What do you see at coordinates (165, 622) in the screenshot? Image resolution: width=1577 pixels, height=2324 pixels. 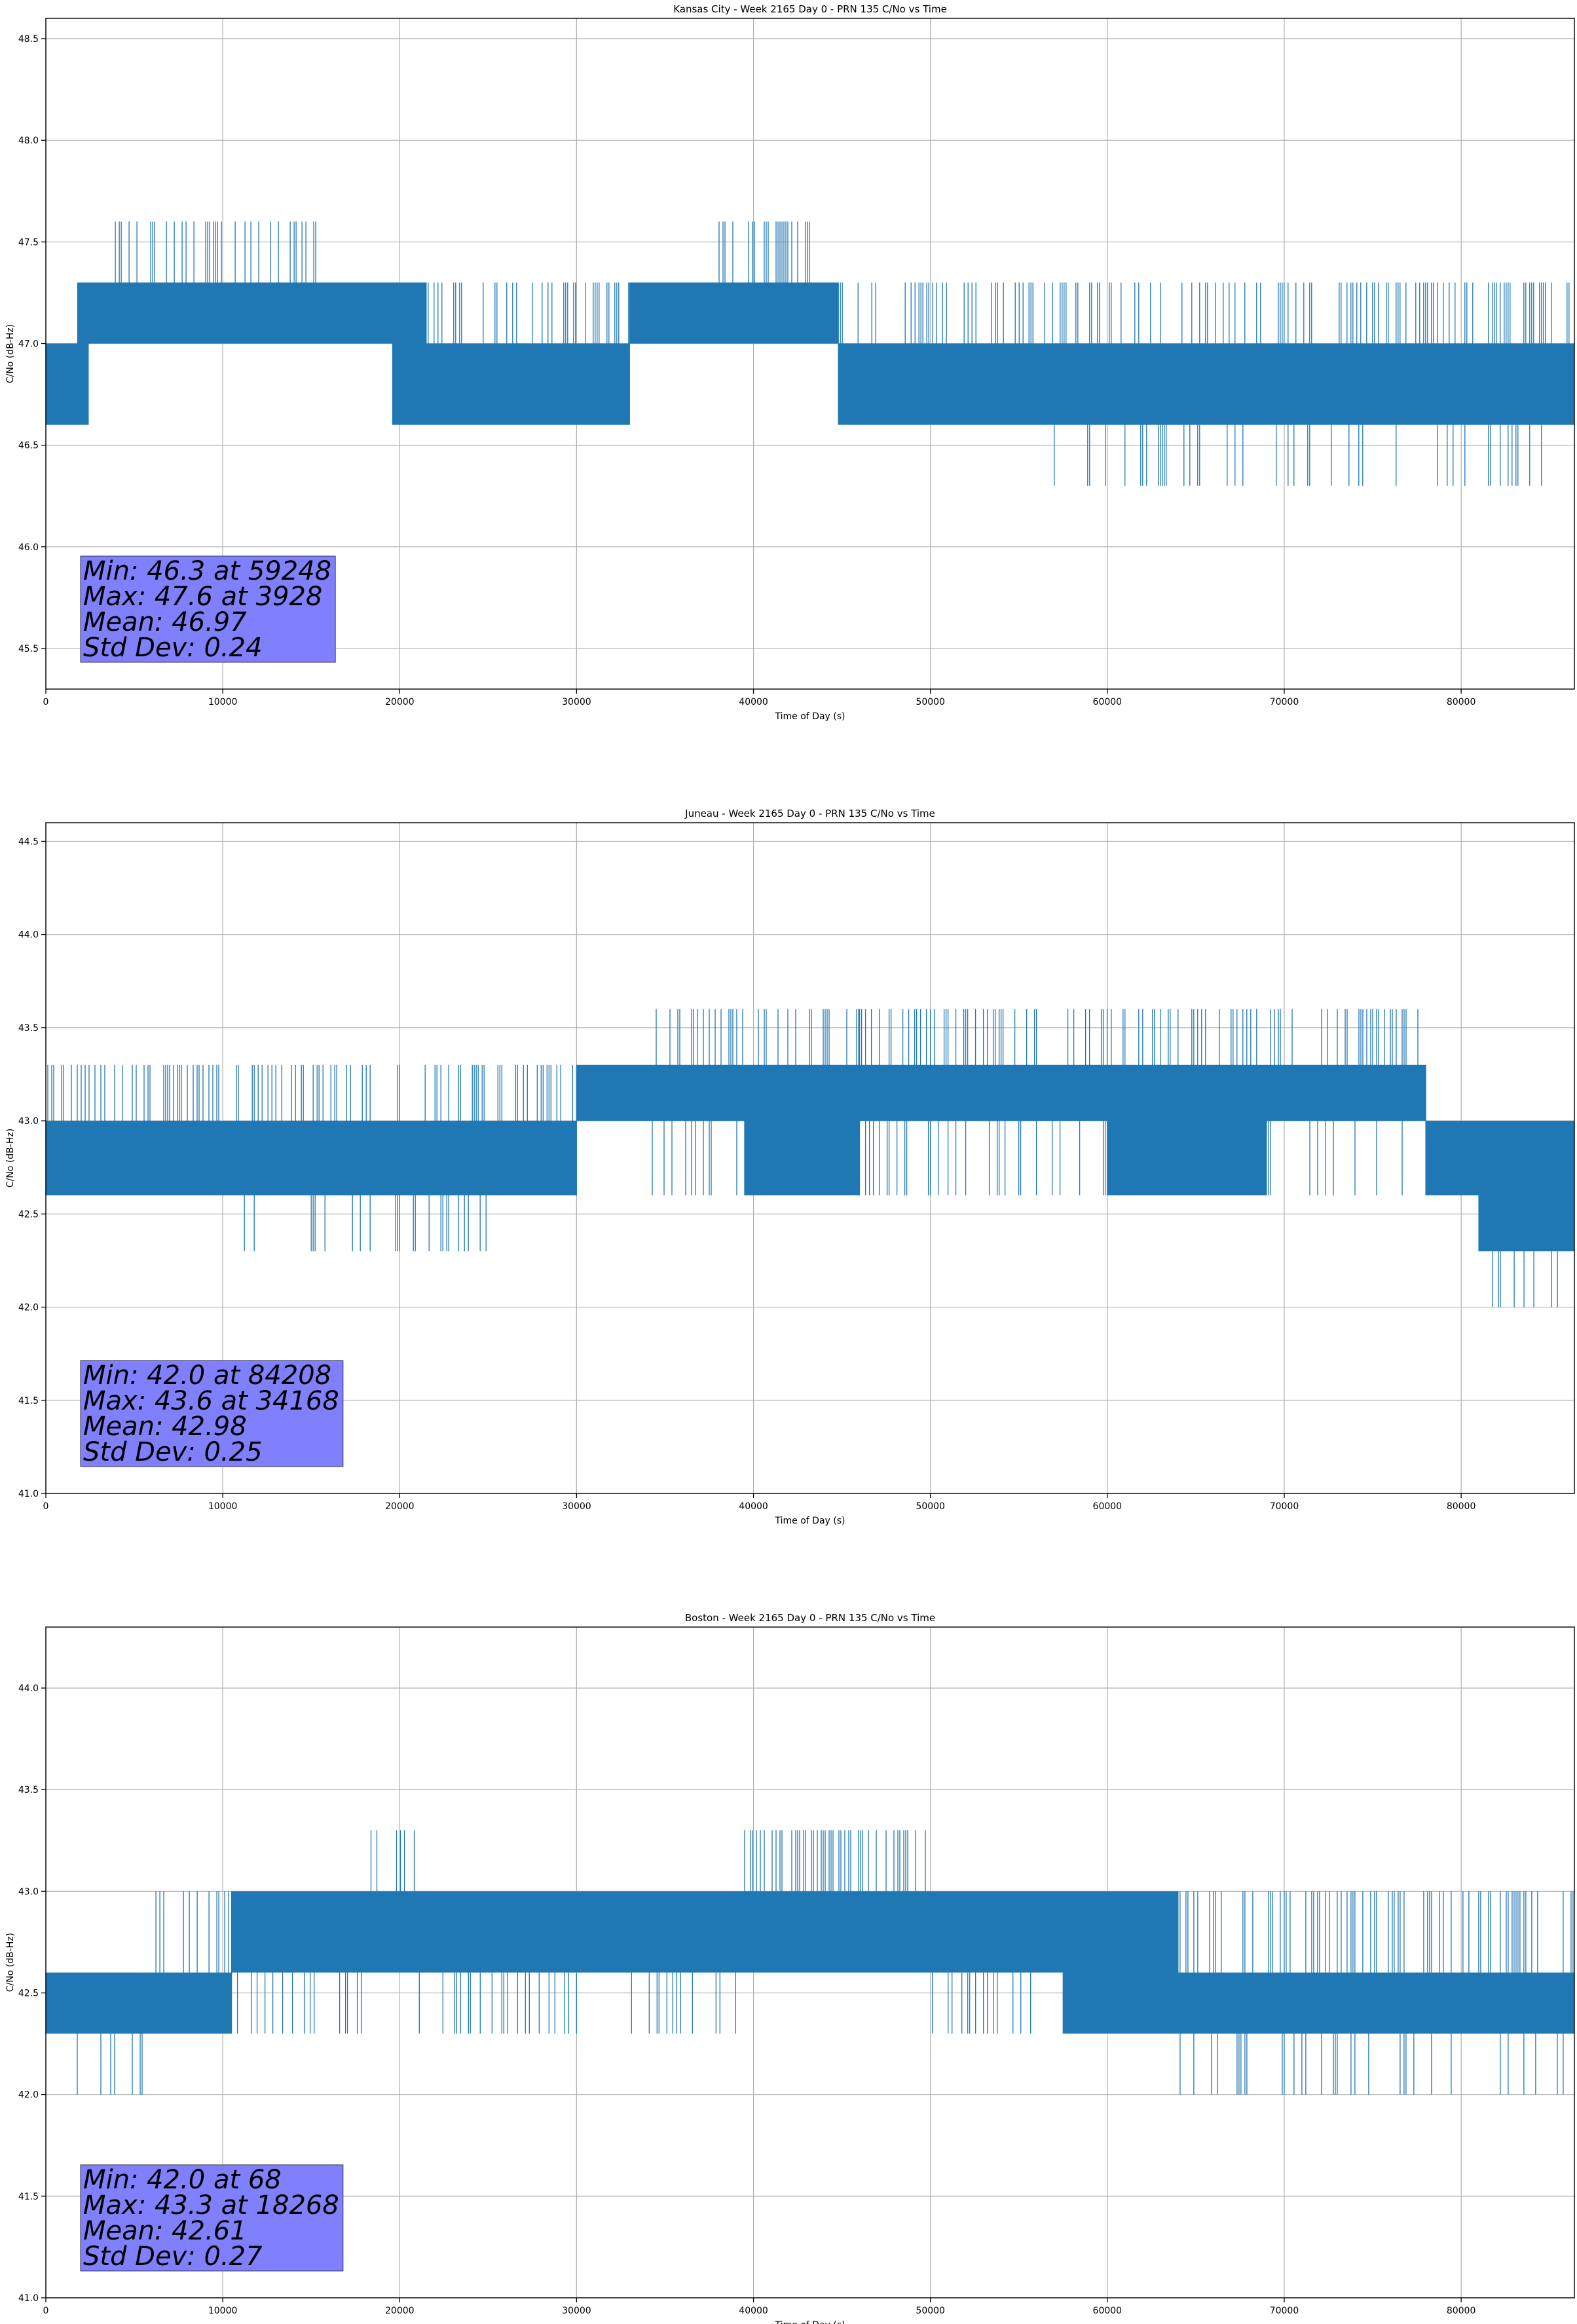 I see `stat-mean: Mean: 46.97` at bounding box center [165, 622].